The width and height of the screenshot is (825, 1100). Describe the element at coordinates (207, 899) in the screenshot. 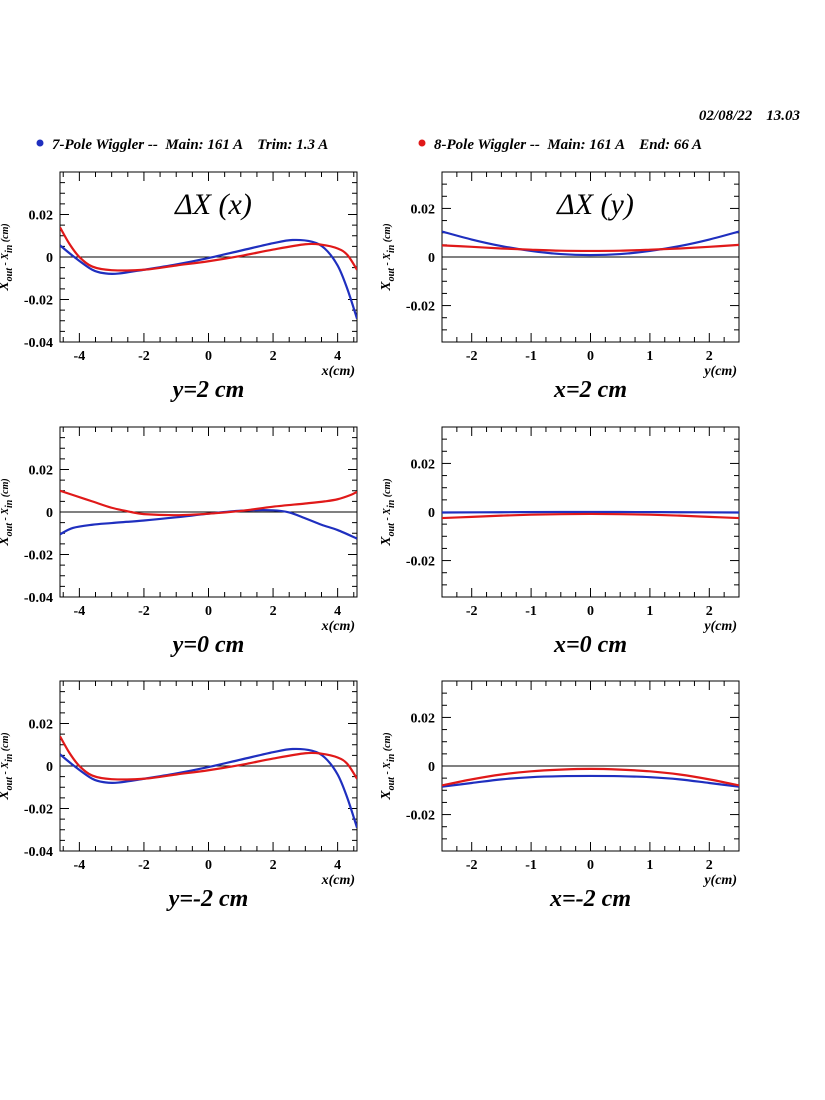

I see `panel-caption: y=-2 cm` at that location.